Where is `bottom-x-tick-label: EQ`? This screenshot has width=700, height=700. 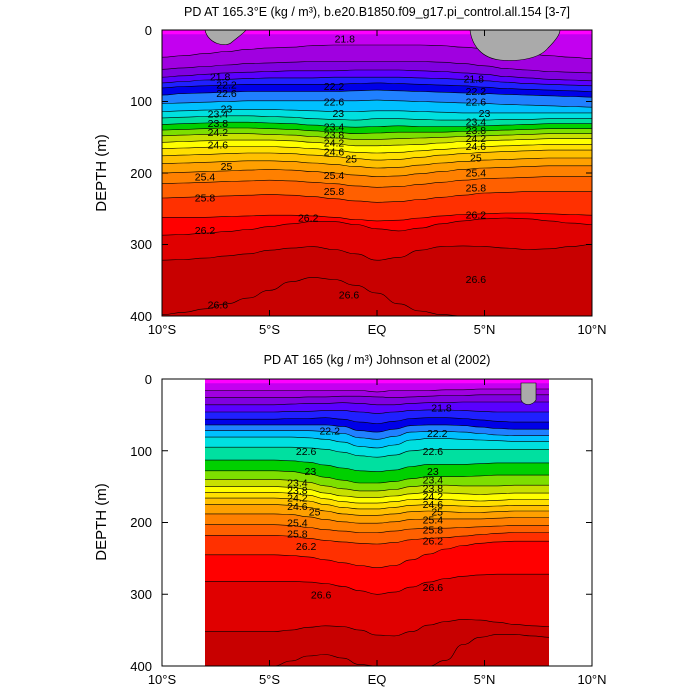
bottom-x-tick-label: EQ is located at coordinates (377, 679).